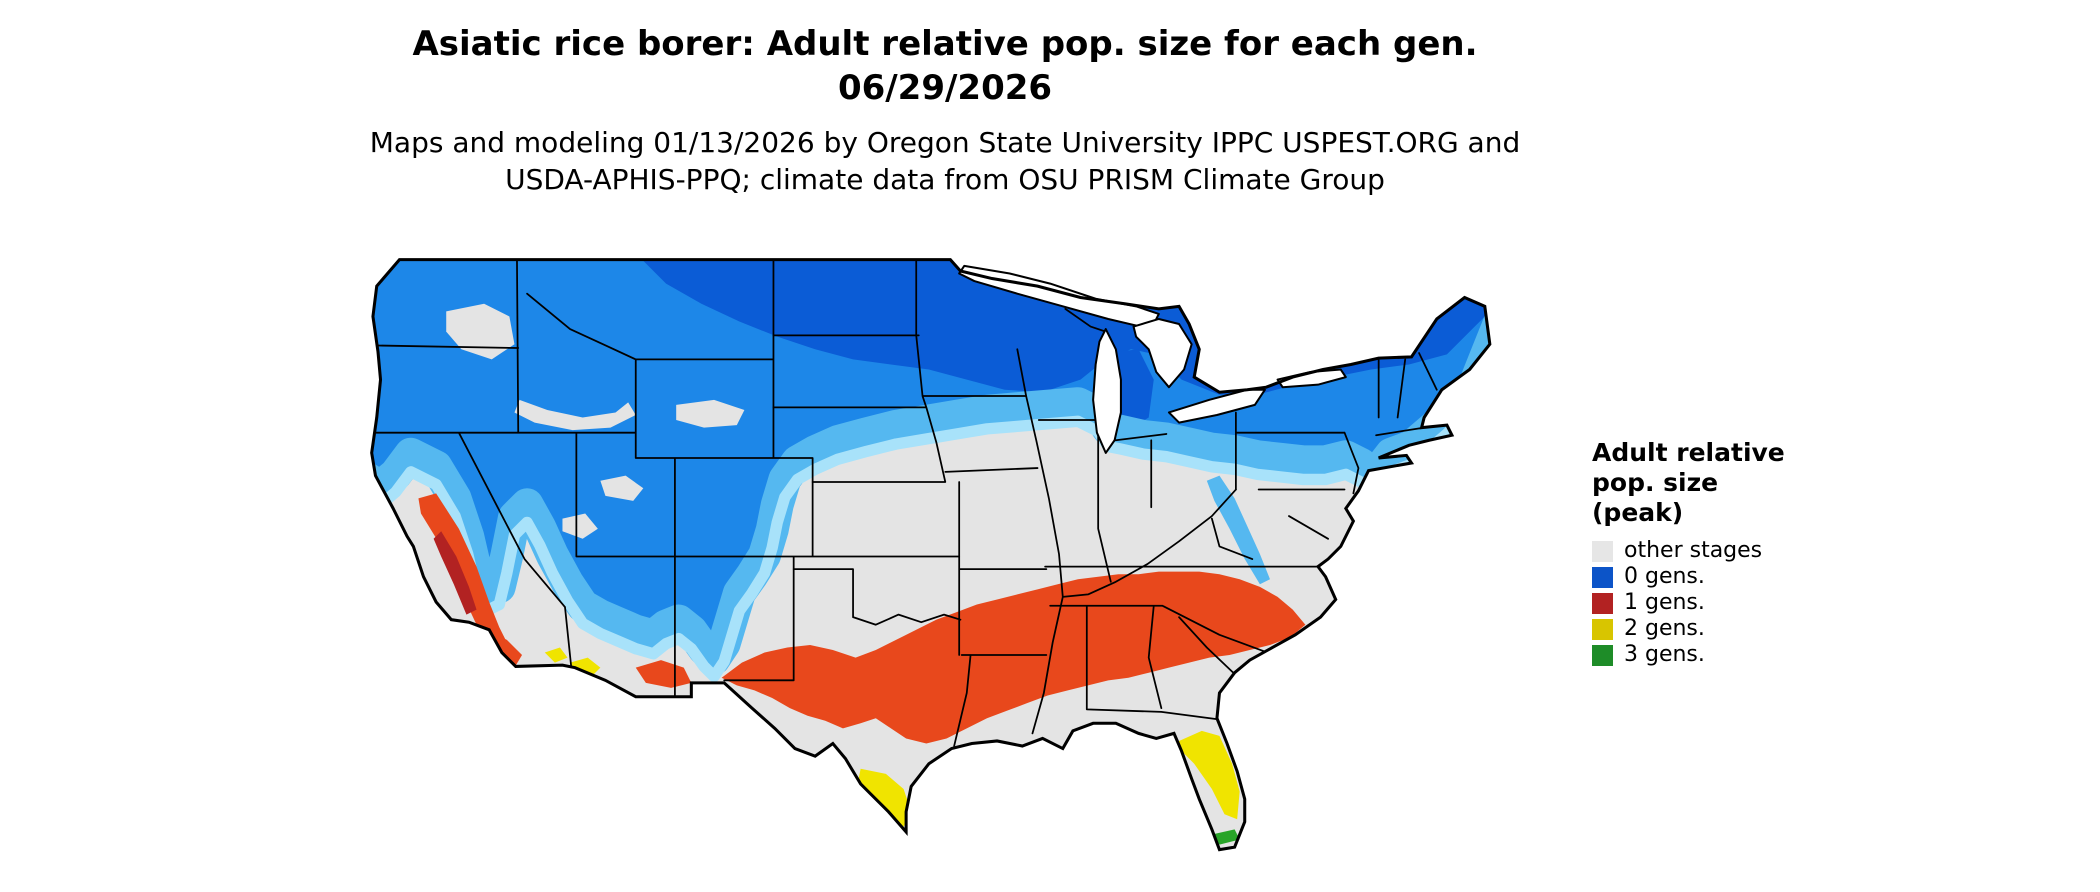 The height and width of the screenshot is (892, 2100). What do you see at coordinates (556, 655) in the screenshot?
I see `region-2gens-california-spot` at bounding box center [556, 655].